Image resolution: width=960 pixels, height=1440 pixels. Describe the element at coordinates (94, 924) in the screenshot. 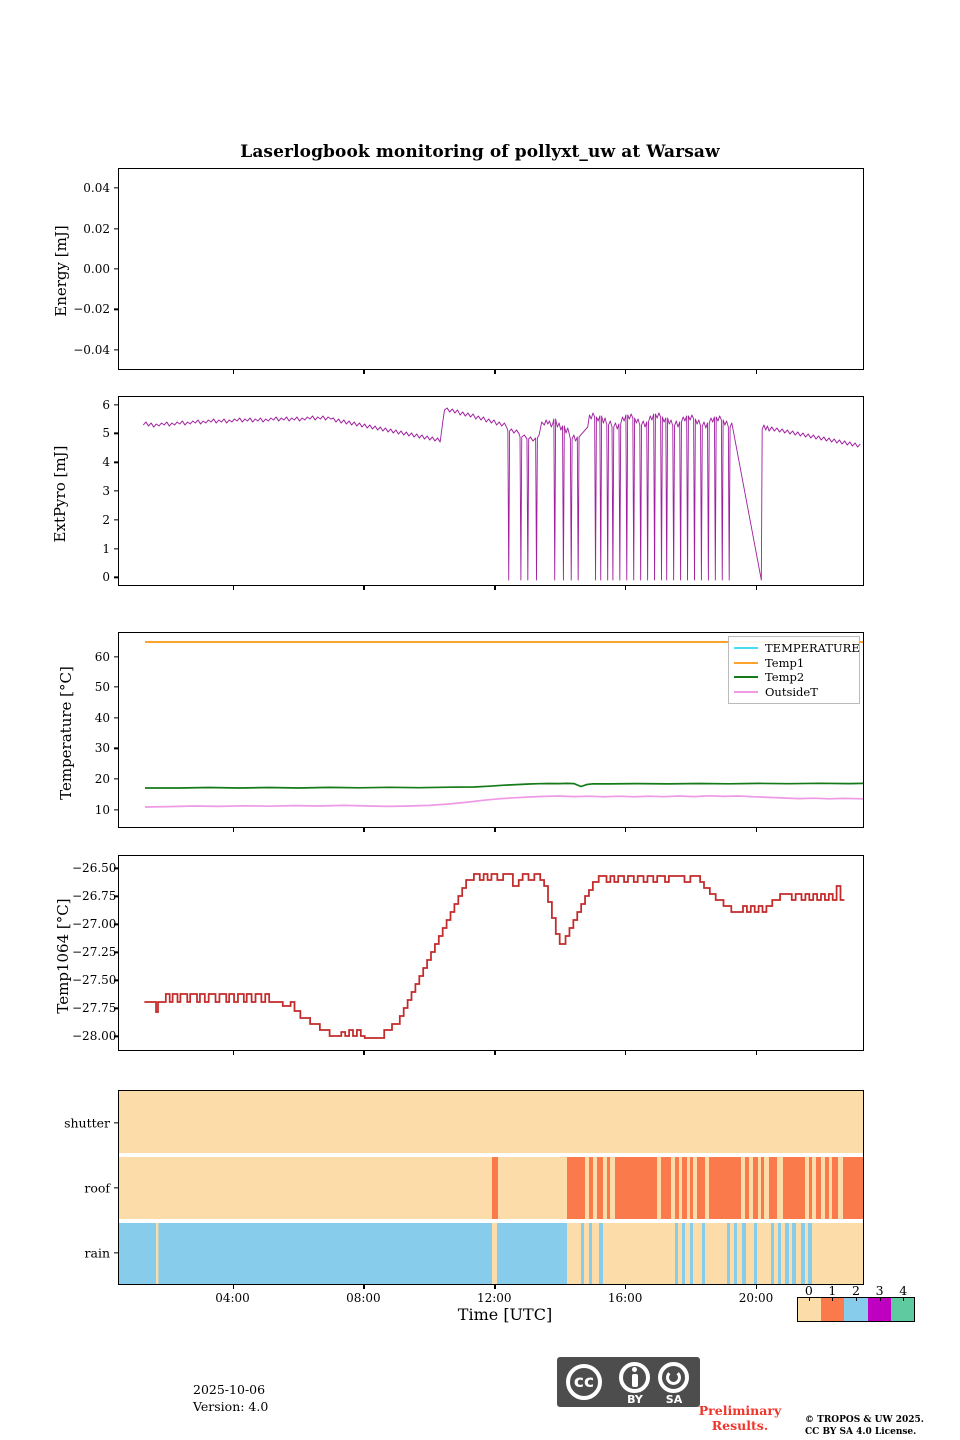

I see `y-tick-label: −27.00` at that location.